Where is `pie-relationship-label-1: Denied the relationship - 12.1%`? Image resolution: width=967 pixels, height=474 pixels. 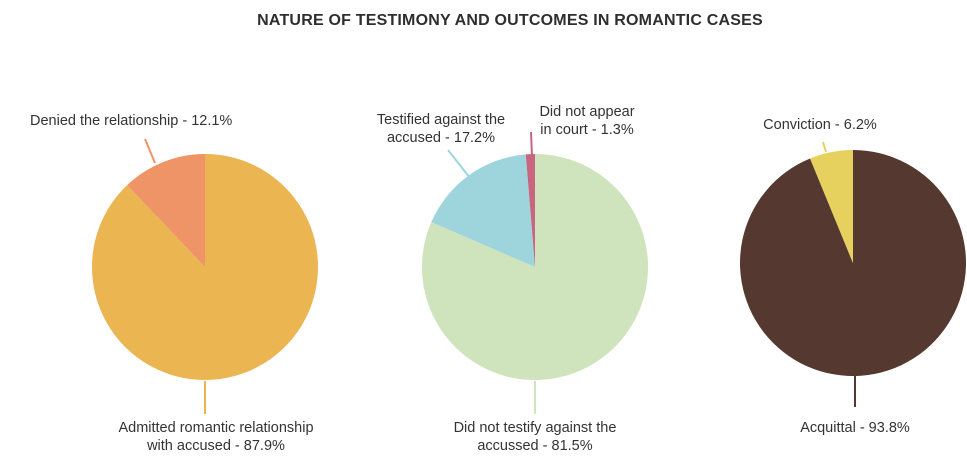
pie-relationship-label-1: Denied the relationship - 12.1% is located at coordinates (131, 121).